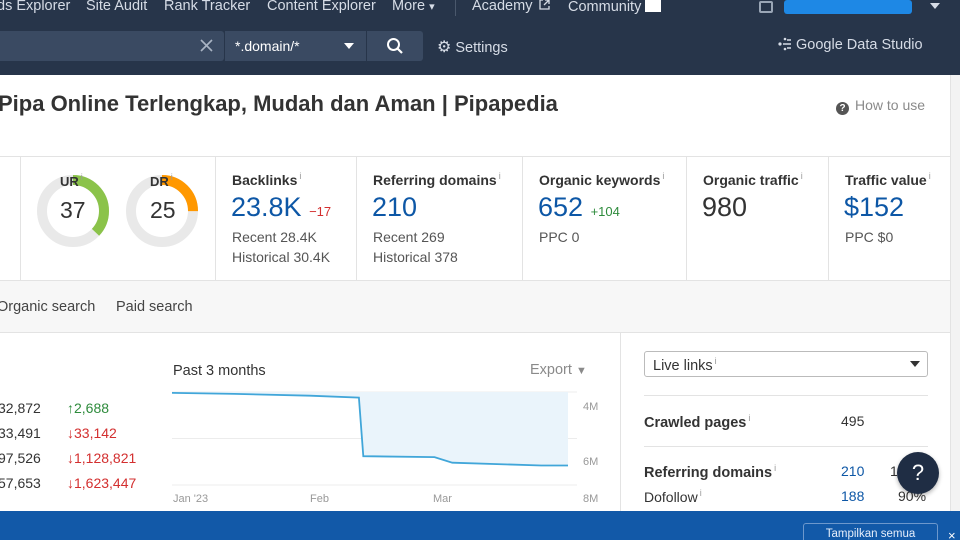 The height and width of the screenshot is (540, 960). Describe the element at coordinates (935, 6) in the screenshot. I see `account-chevron-down-icon` at that location.